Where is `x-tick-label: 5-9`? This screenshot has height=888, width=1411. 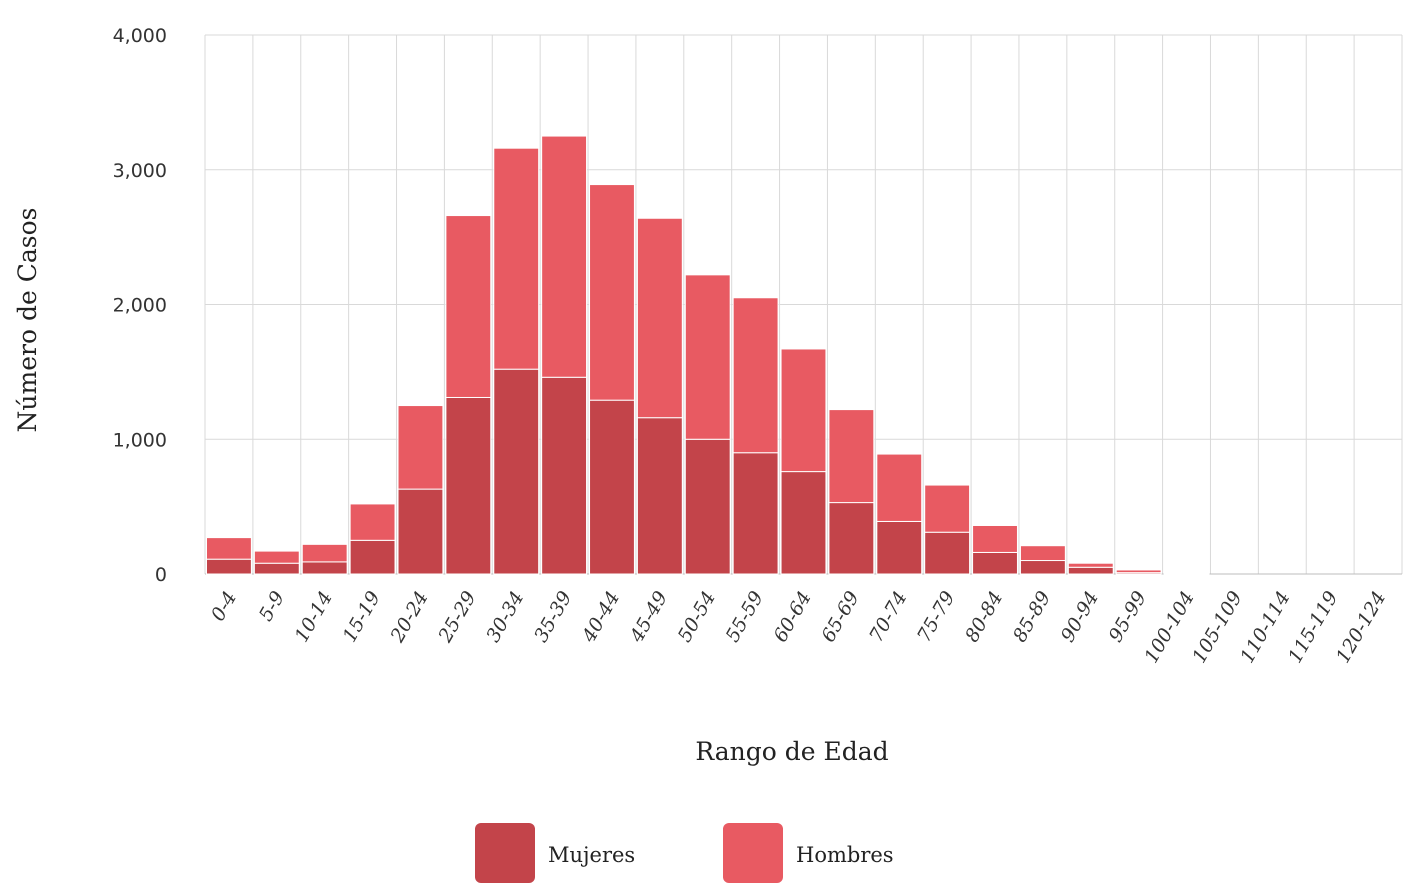
x-tick-label: 5-9 is located at coordinates (272, 607).